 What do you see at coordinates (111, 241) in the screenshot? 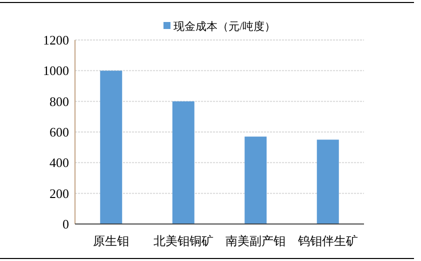
I see `x-tick-label: 原生钼` at bounding box center [111, 241].